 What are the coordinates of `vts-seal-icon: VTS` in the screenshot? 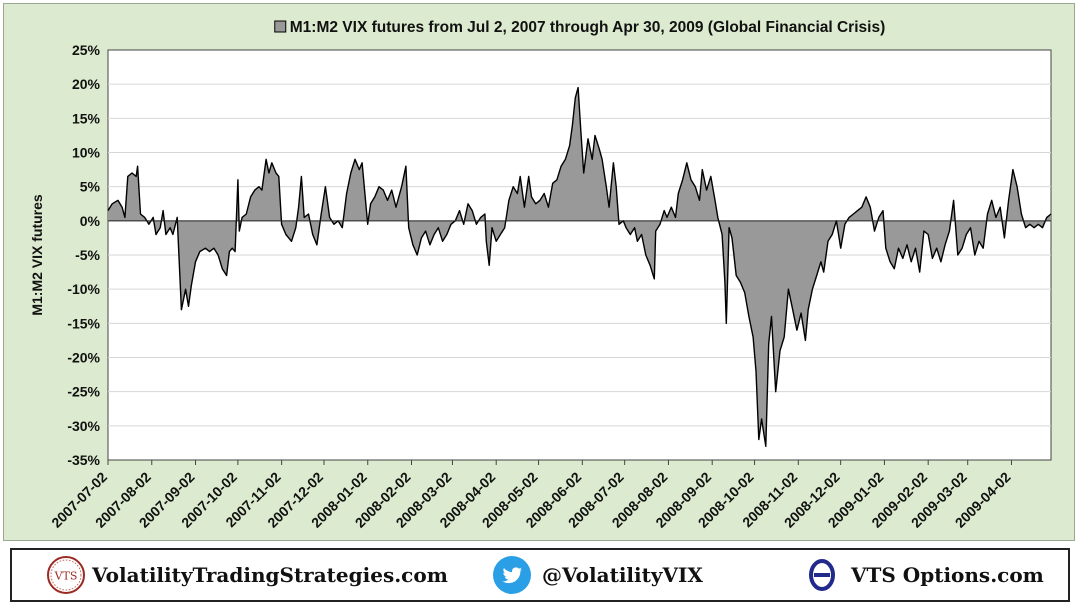 It's located at (66, 575).